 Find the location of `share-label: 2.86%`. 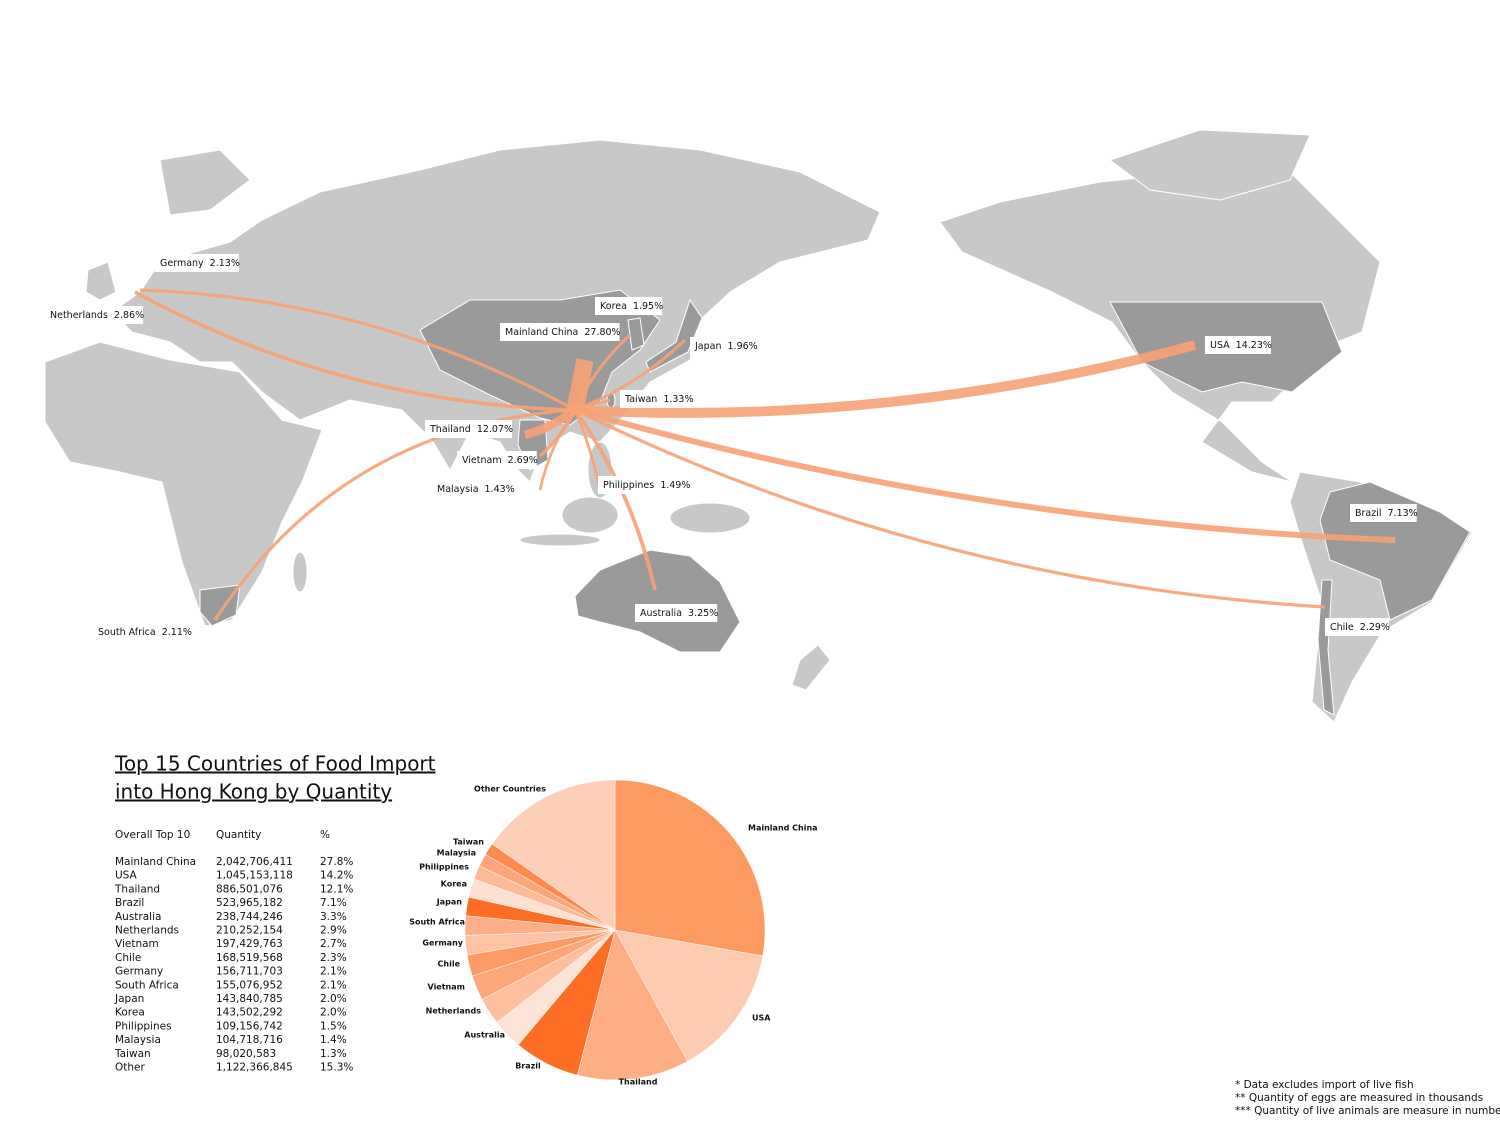

share-label: 2.86% is located at coordinates (129, 315).